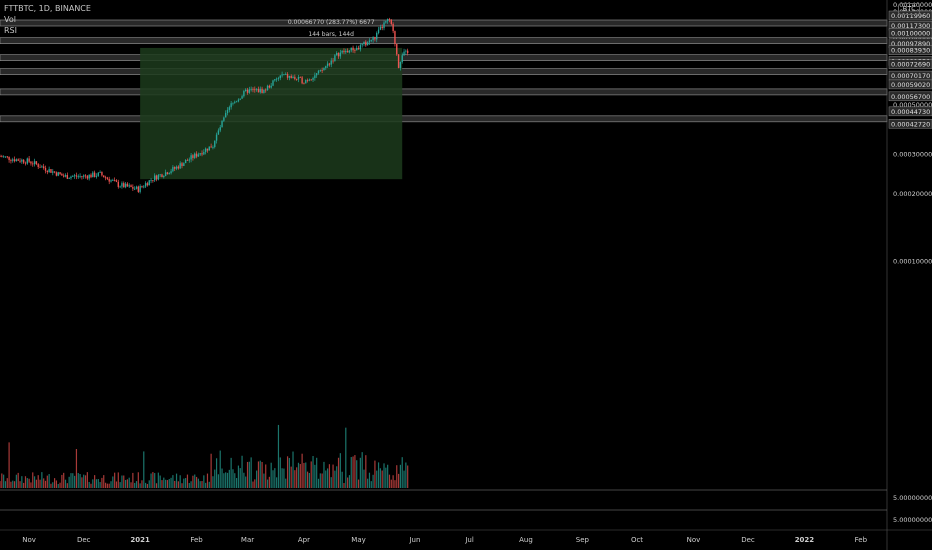 The image size is (932, 550). What do you see at coordinates (909, 9) in the screenshot?
I see `currency-badge: BTC` at bounding box center [909, 9].